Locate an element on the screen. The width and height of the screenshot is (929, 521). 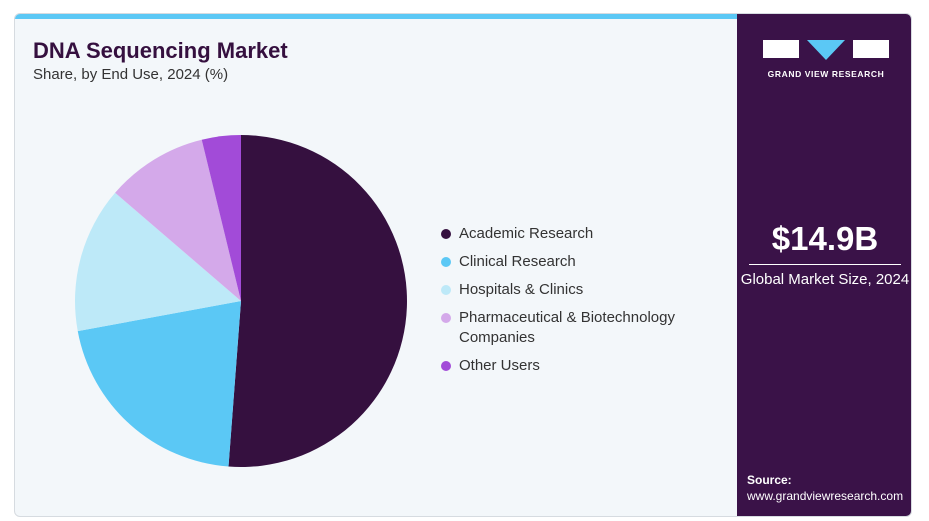
legend-label: Clinical Research is located at coordinates (517, 261).